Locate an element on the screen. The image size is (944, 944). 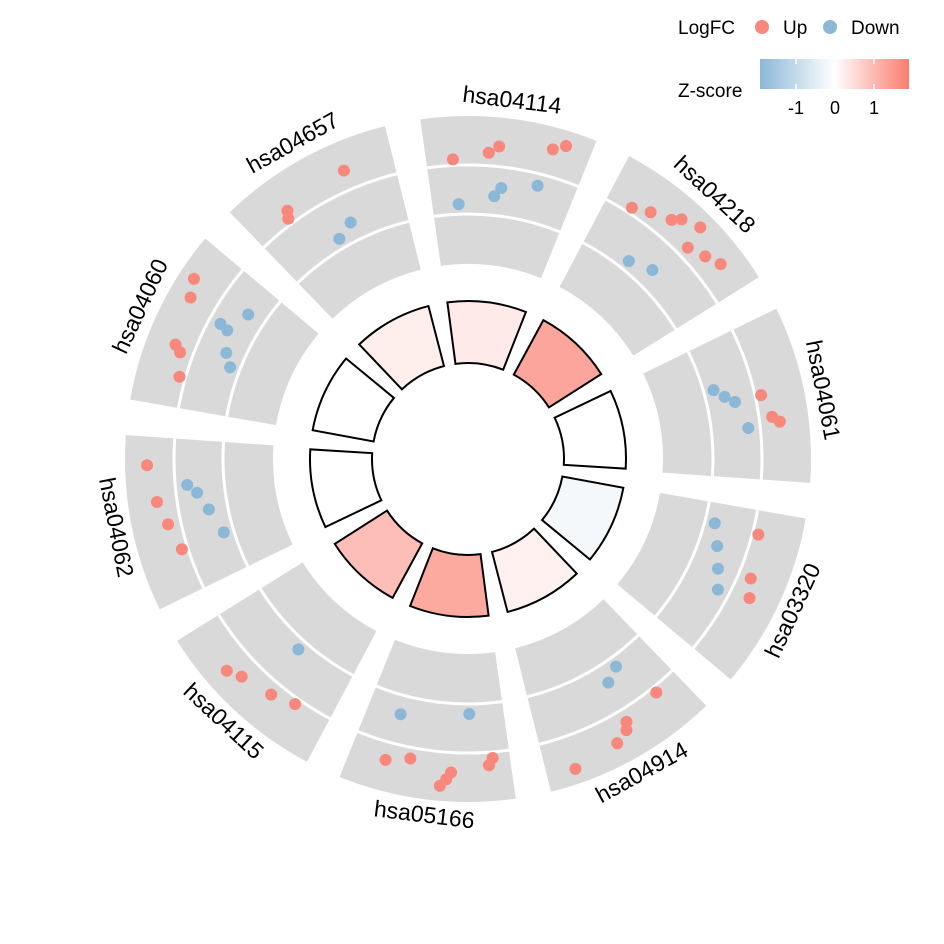
zscore-bar-hsa03320 is located at coordinates (582, 518).